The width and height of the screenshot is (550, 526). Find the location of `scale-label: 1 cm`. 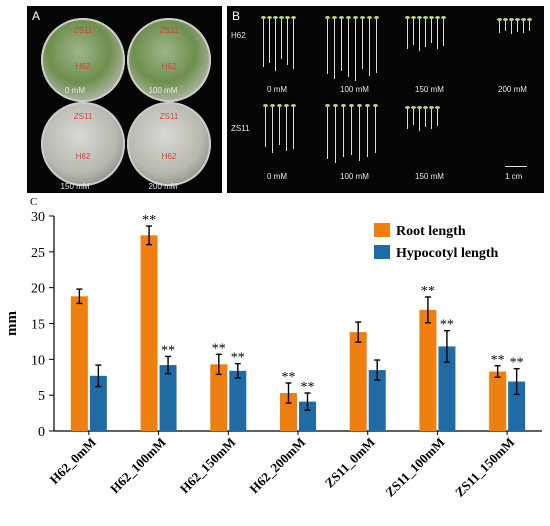

scale-label: 1 cm is located at coordinates (514, 176).